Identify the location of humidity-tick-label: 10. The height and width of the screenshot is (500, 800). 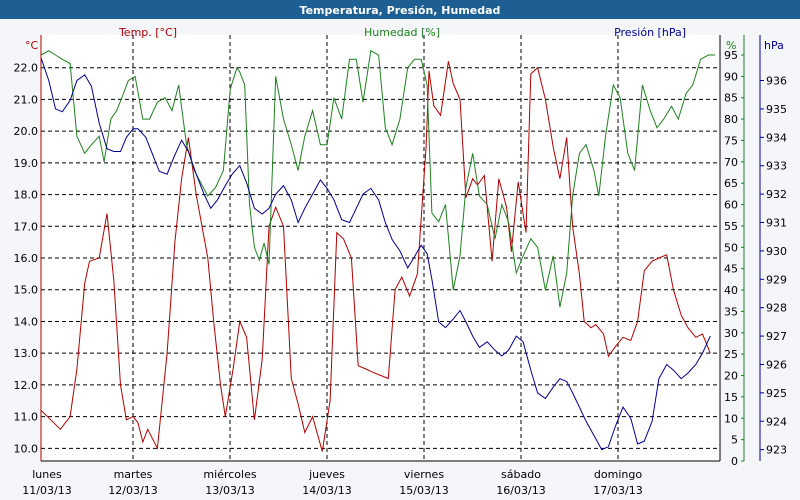
(731, 418).